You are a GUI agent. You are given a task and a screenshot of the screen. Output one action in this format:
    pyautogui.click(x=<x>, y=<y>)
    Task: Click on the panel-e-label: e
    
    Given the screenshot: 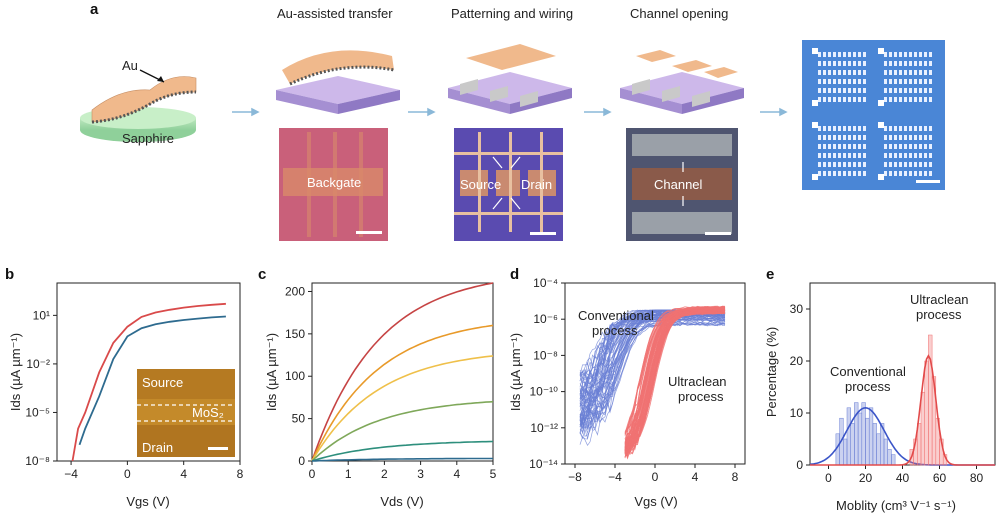 What is the action you would take?
    pyautogui.click(x=770, y=274)
    